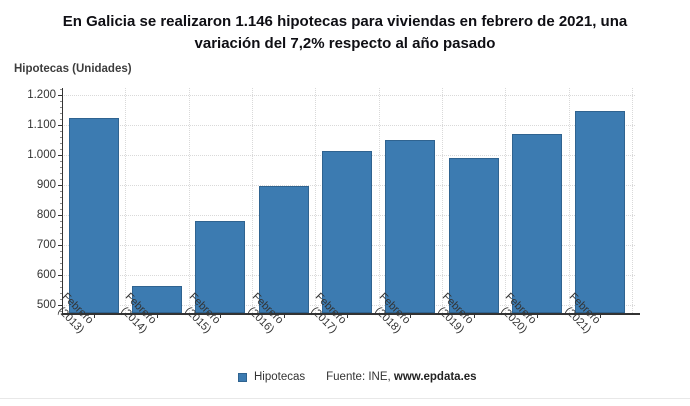  I want to click on source-text: Fuente: INE, www.epdata.es, so click(401, 377).